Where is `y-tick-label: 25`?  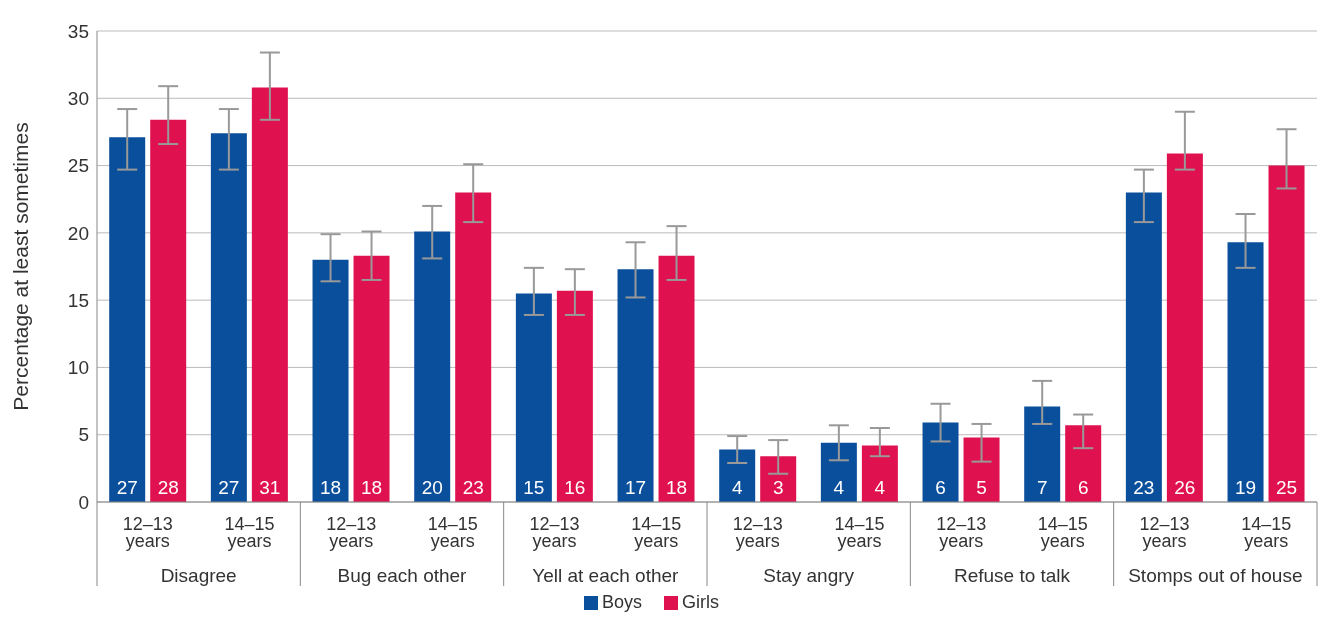 y-tick-label: 25 is located at coordinates (78, 166).